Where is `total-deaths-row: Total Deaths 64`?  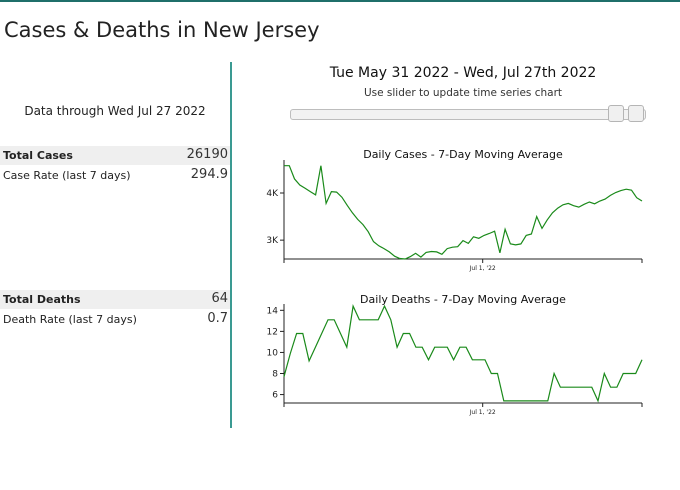
total-deaths-row: Total Deaths 64 is located at coordinates (115, 299).